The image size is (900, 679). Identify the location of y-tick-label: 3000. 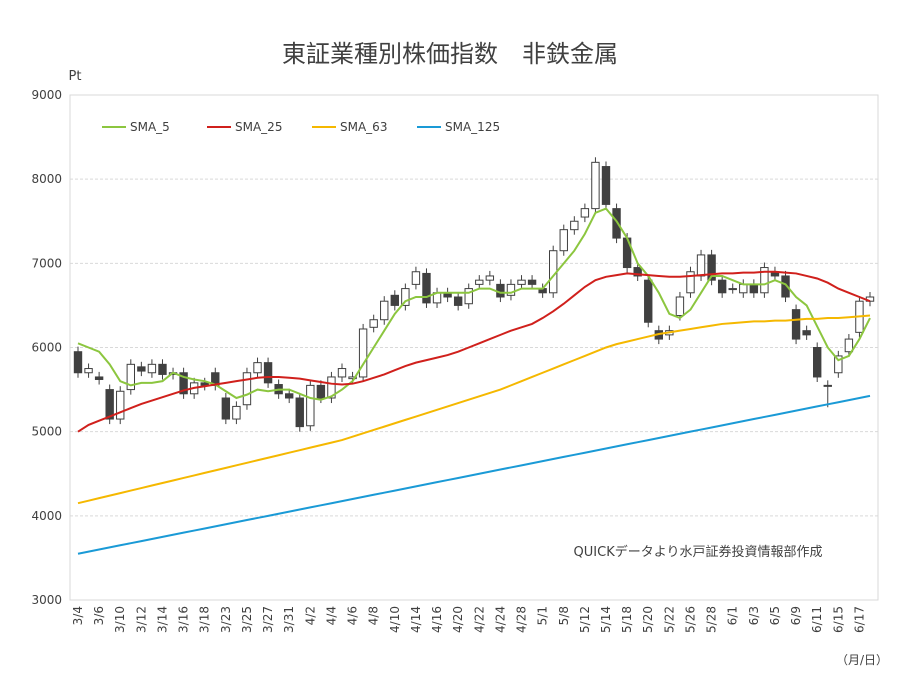
(46, 600).